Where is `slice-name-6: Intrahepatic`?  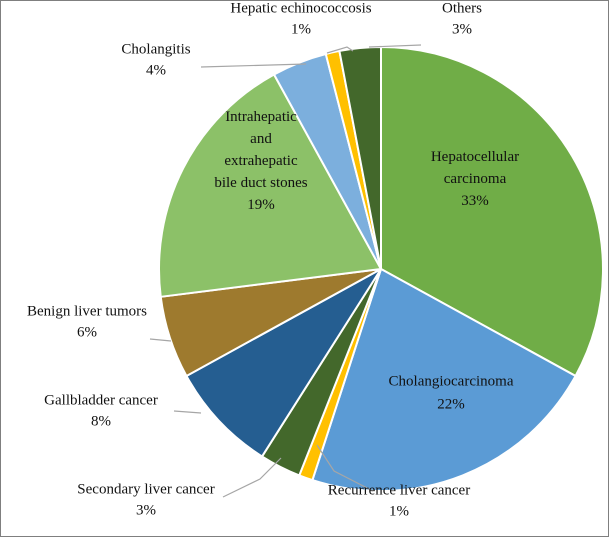
slice-name-6: Intrahepatic is located at coordinates (261, 117).